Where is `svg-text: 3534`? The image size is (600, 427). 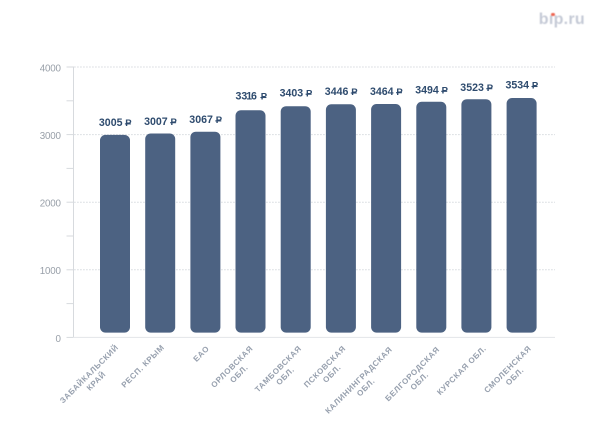 svg-text: 3534 is located at coordinates (518, 86).